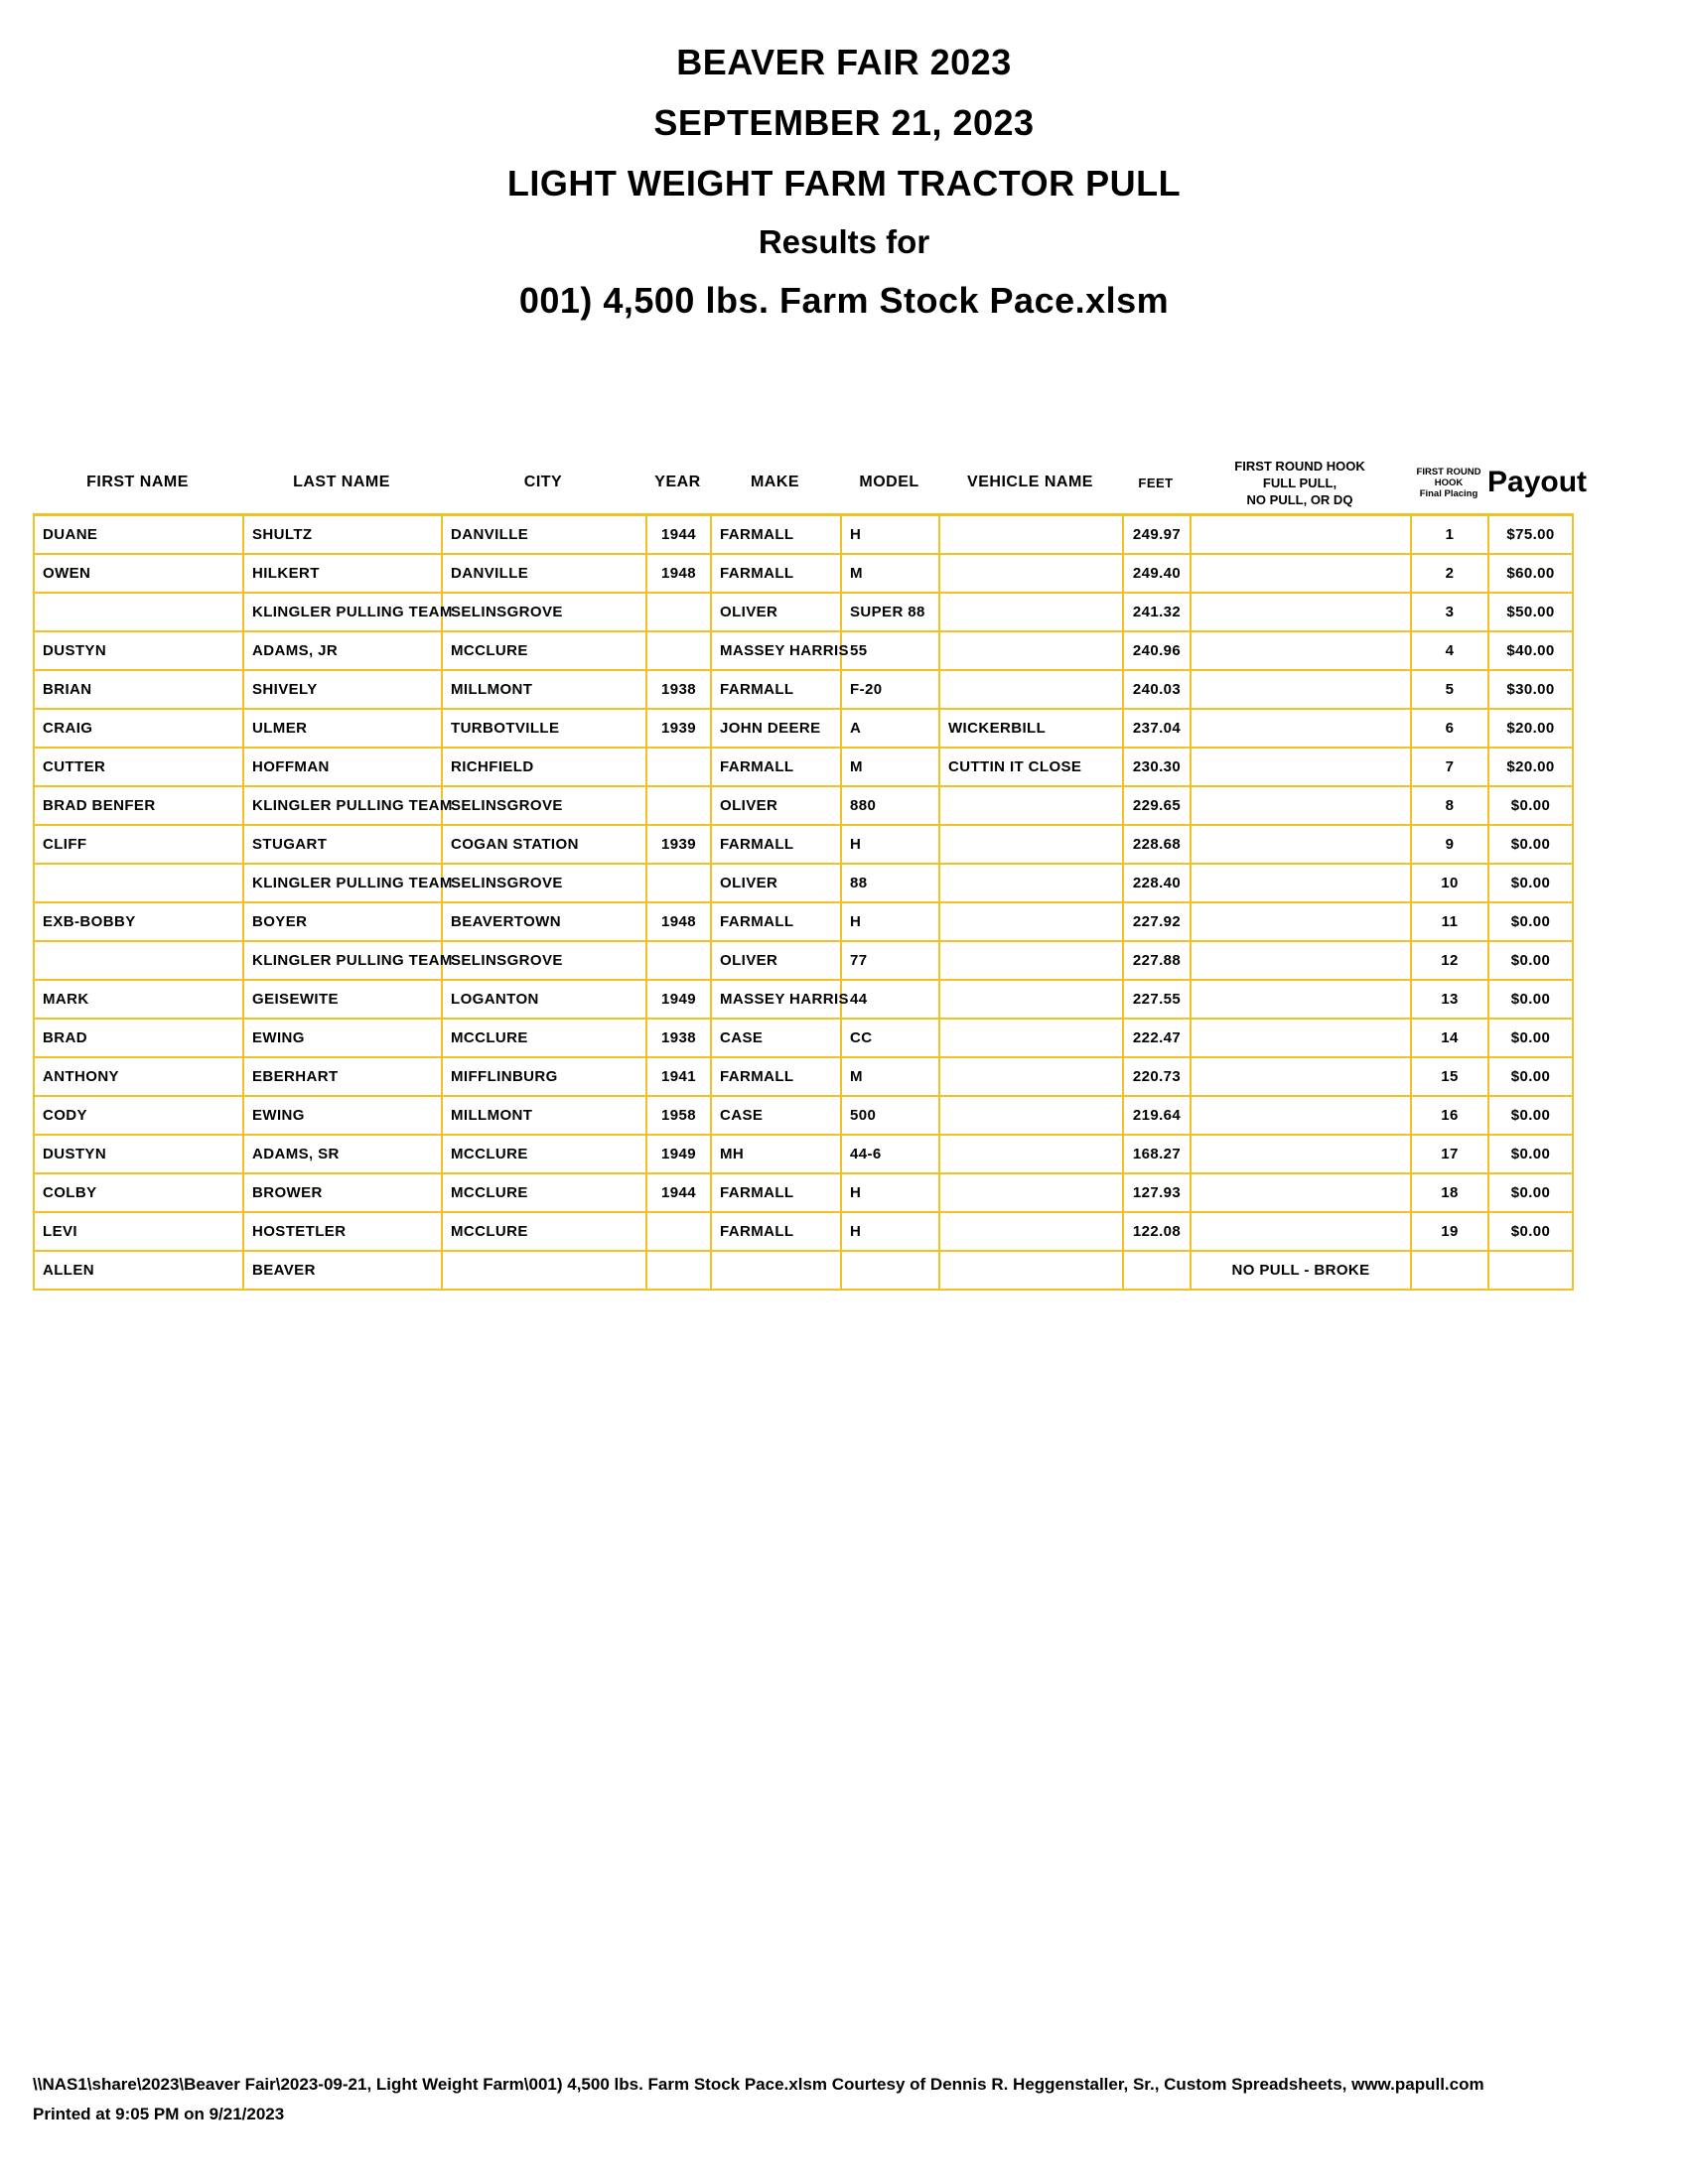 This screenshot has width=1688, height=2184. Describe the element at coordinates (343, 1271) in the screenshot. I see `cell-last-name: BEAVER` at that location.